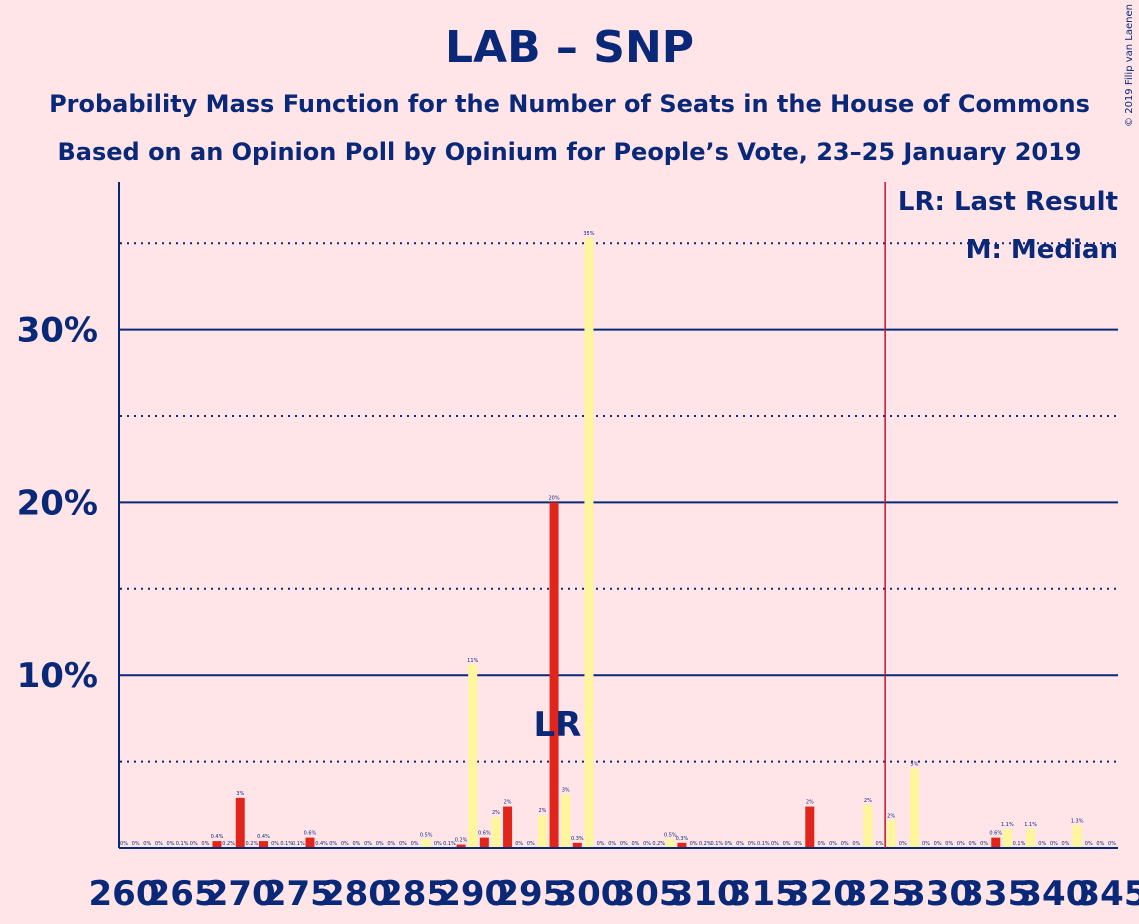 This screenshot has height=924, width=1139. I want to click on x-tick-label: 345, so click(1108, 894).